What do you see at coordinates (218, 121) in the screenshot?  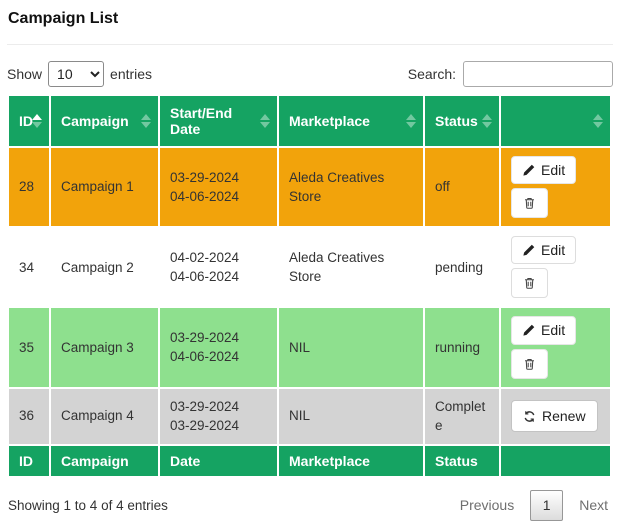 I see `column-header-start-end-date: Start/End Date` at bounding box center [218, 121].